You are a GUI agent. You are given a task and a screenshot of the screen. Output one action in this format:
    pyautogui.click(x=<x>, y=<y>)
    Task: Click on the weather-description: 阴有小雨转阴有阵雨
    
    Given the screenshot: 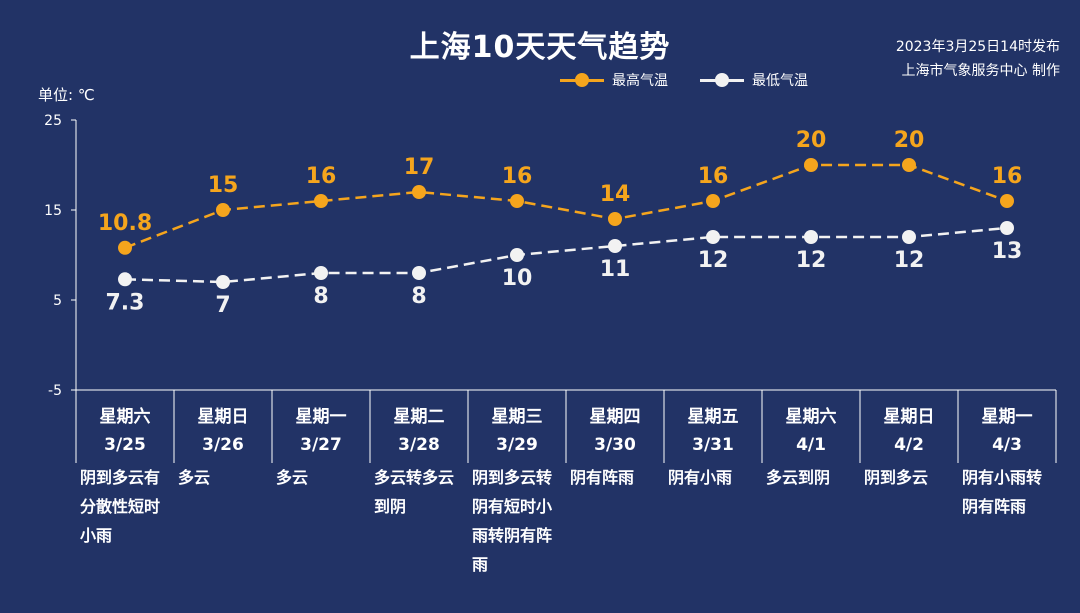 What is the action you would take?
    pyautogui.click(x=1002, y=492)
    